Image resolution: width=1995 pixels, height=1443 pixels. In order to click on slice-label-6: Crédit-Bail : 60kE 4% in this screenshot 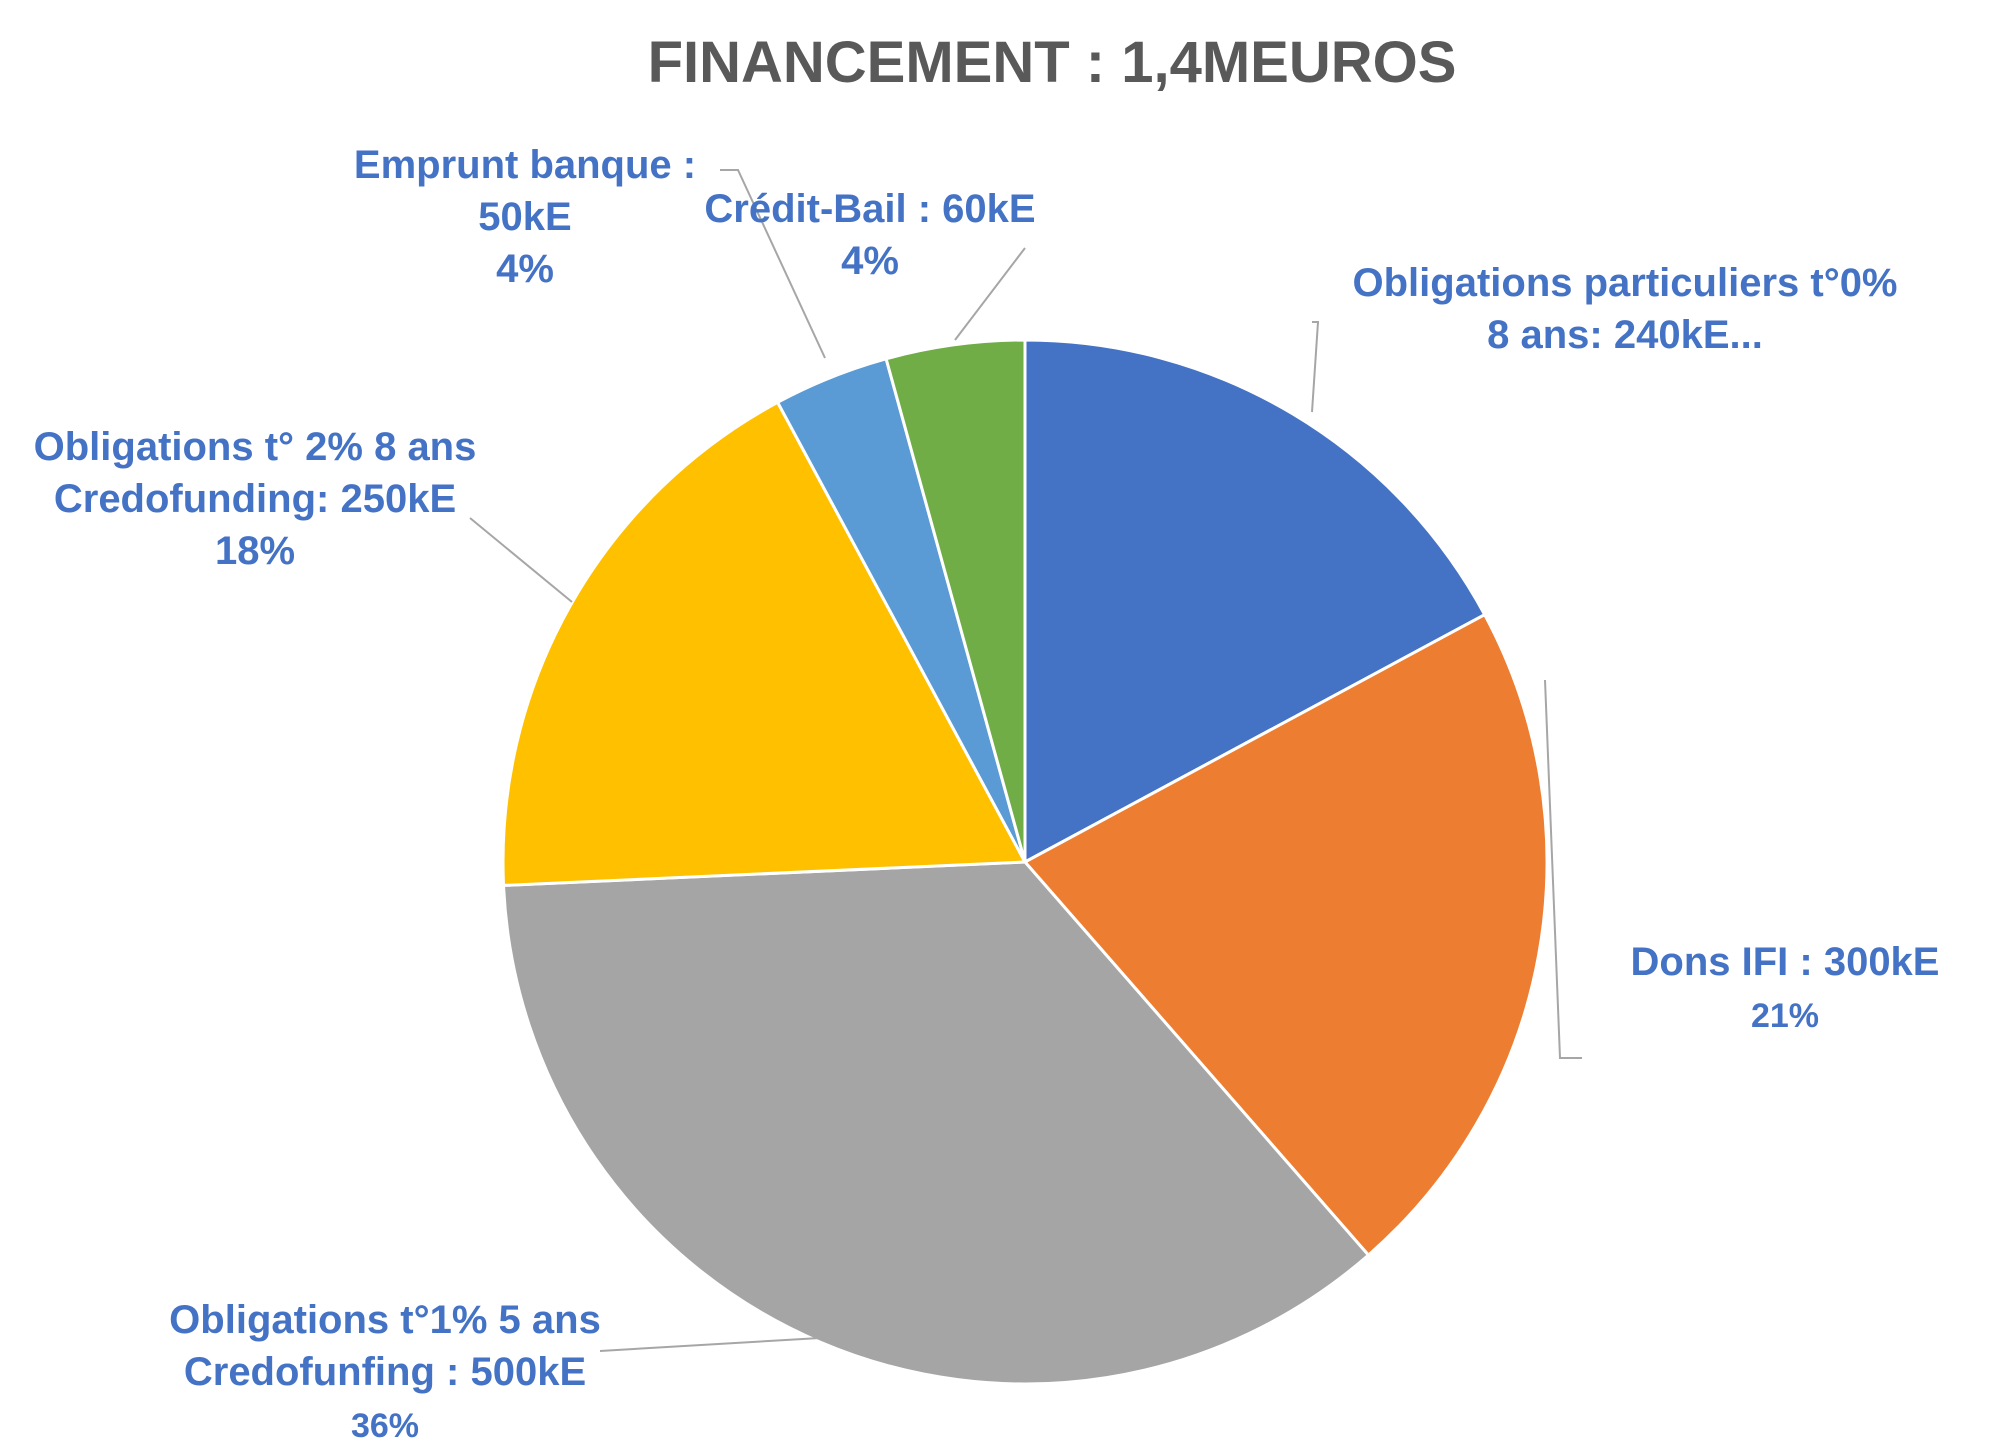, I will do `click(869, 235)`.